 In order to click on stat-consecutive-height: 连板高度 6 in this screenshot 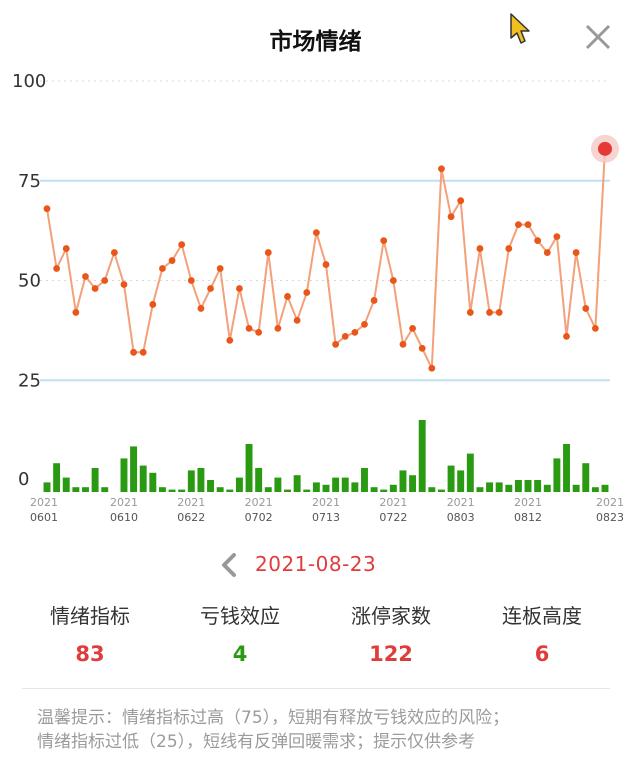, I will do `click(542, 633)`.